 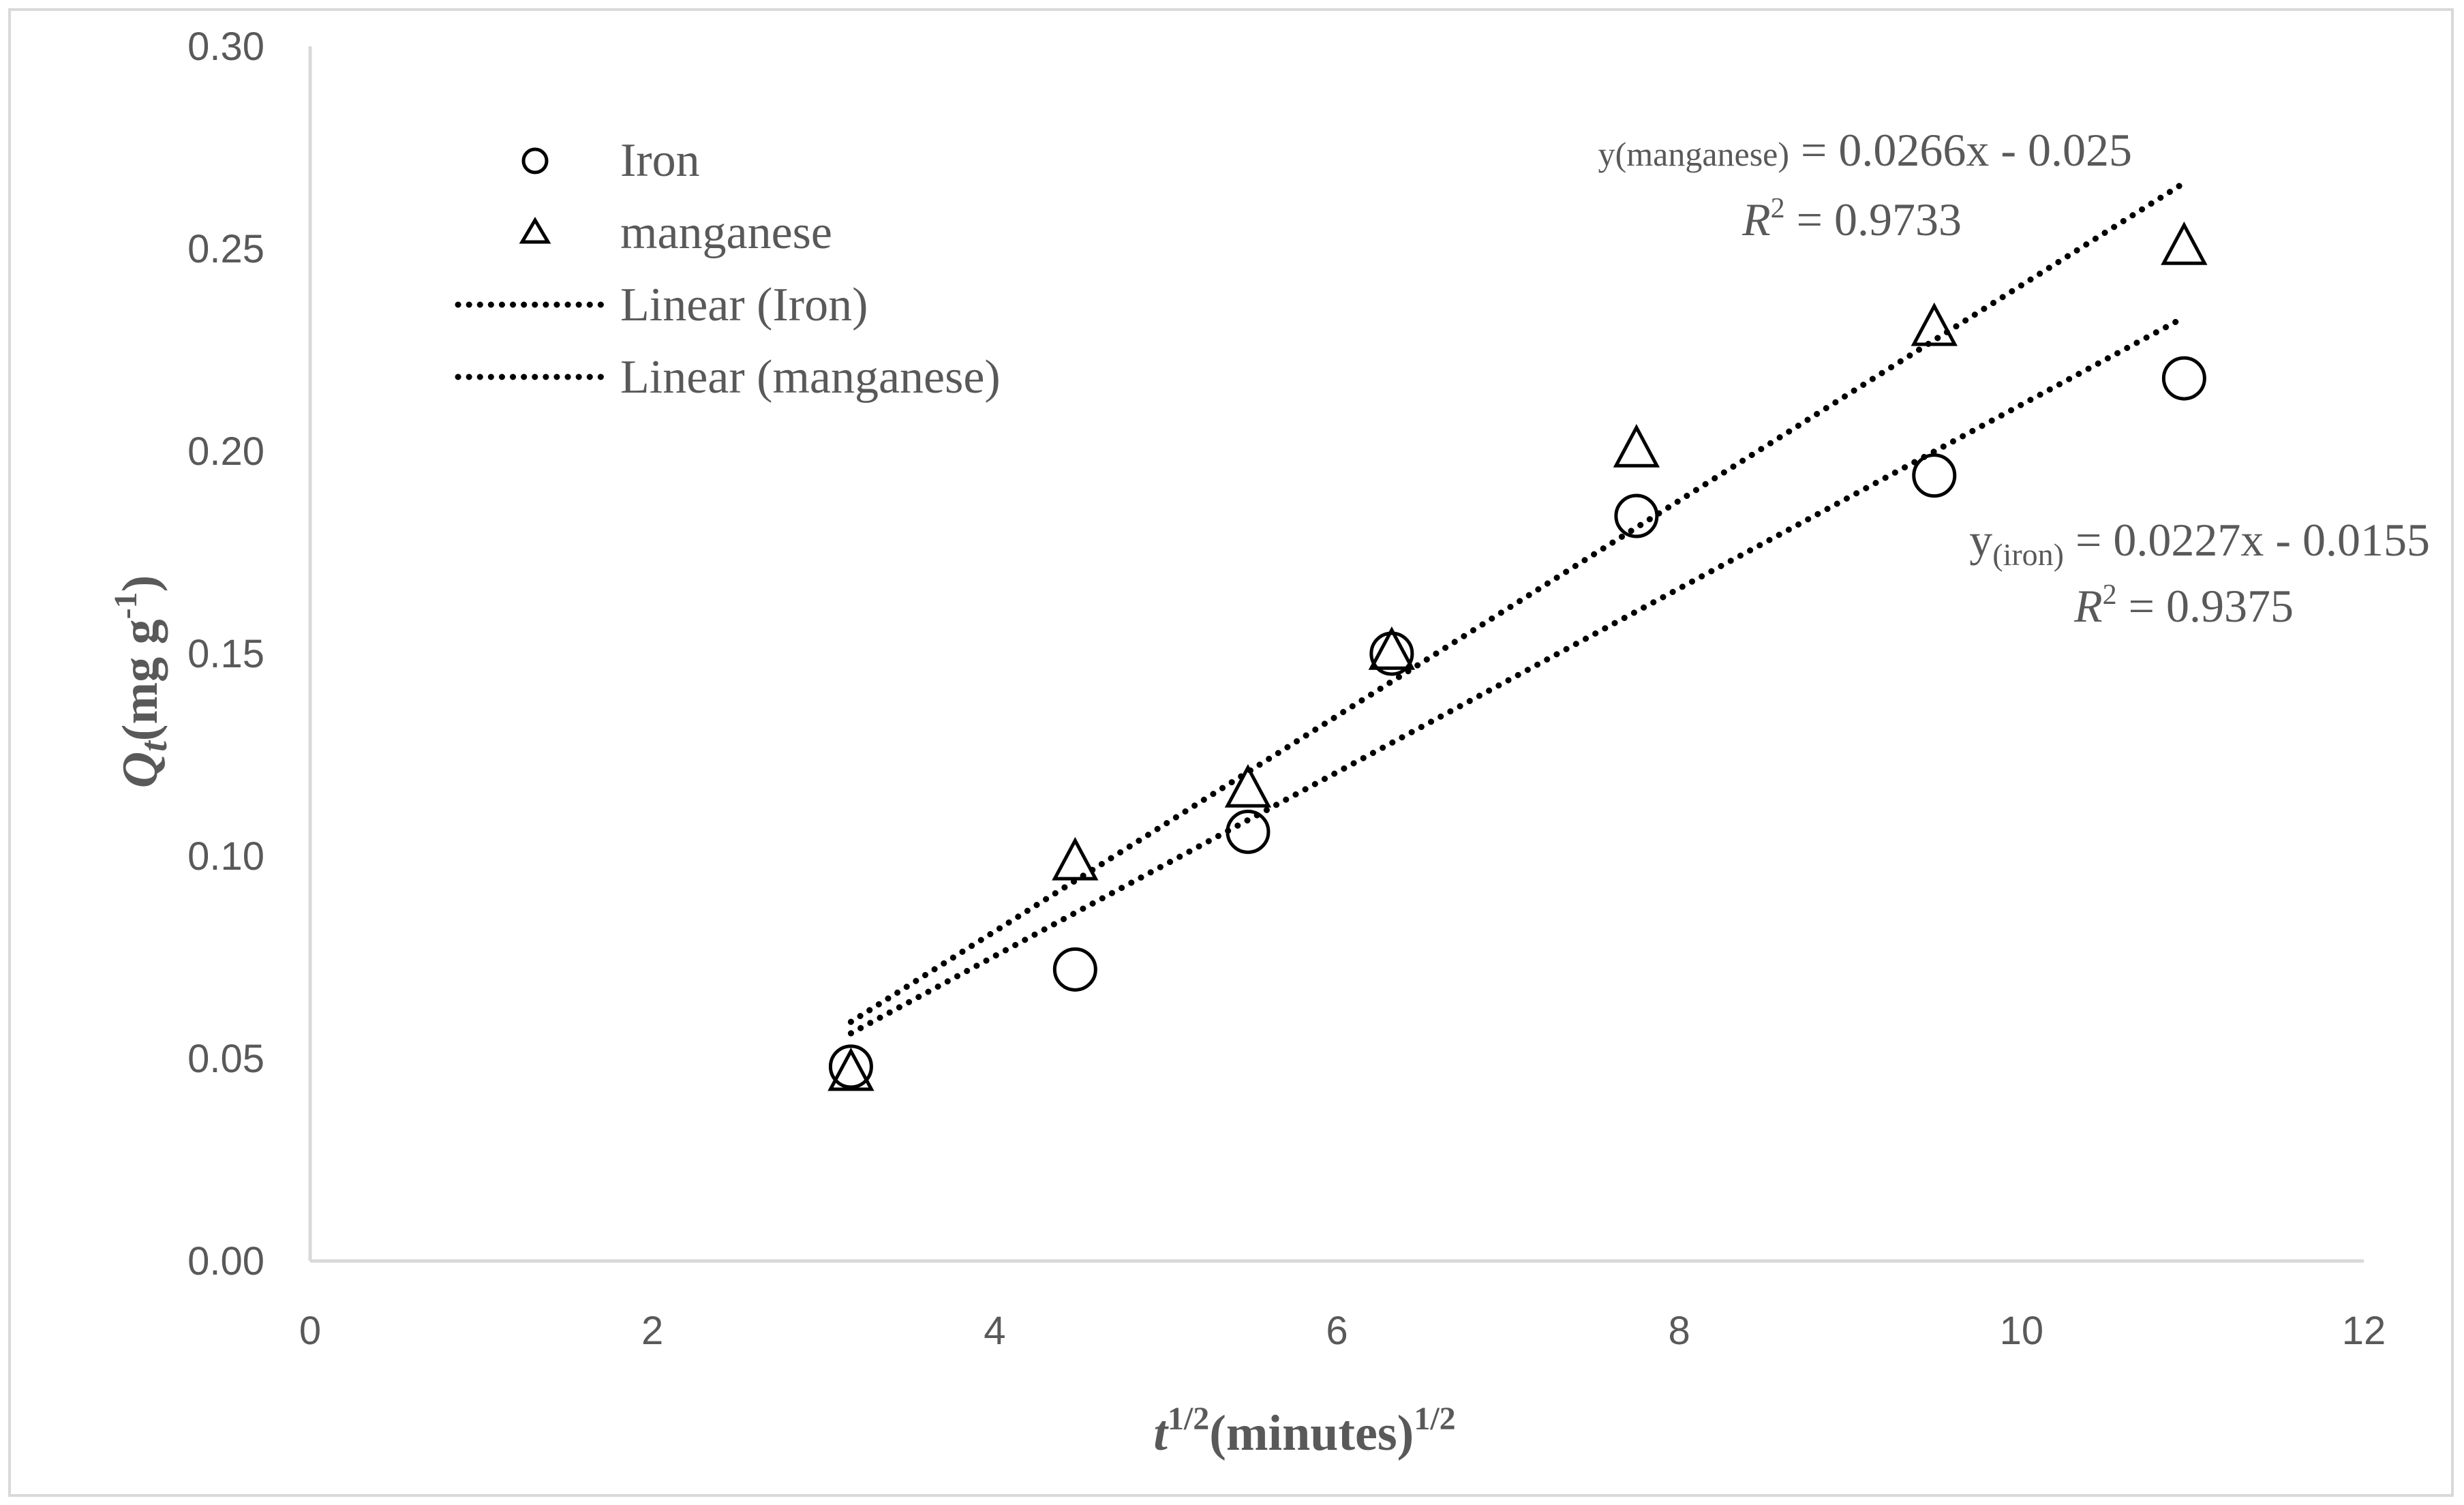 What do you see at coordinates (811, 377) in the screenshot?
I see `legend-linear-manganese-label: Linear (manganese)` at bounding box center [811, 377].